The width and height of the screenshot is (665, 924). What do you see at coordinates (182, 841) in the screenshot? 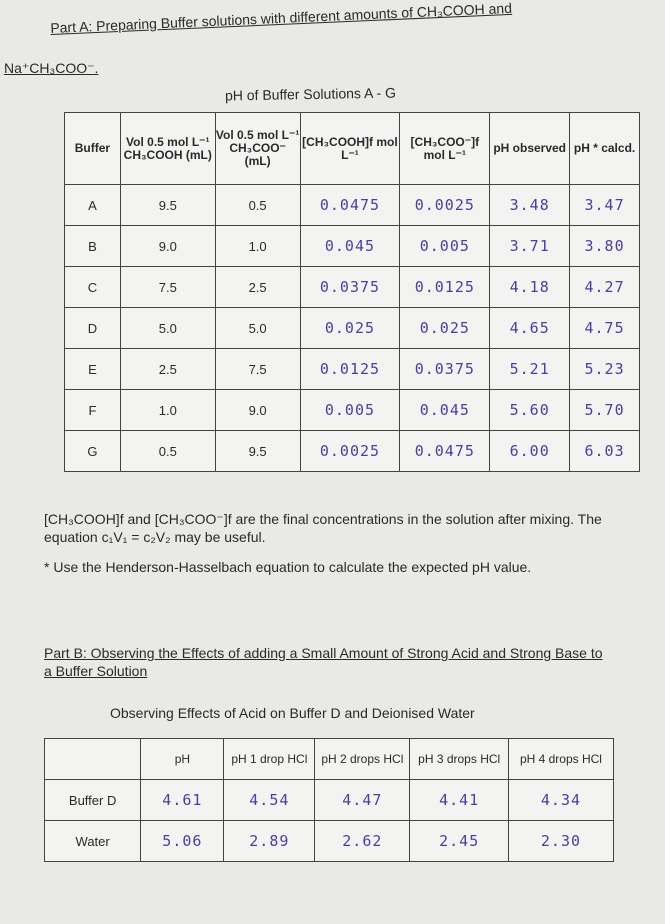
I see `table-cell: 5.06` at bounding box center [182, 841].